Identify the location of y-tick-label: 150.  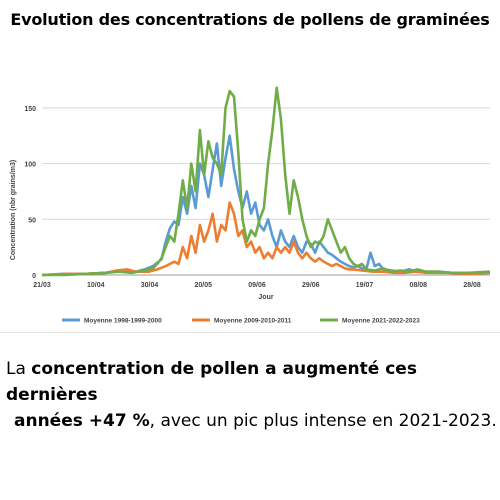
(30, 109).